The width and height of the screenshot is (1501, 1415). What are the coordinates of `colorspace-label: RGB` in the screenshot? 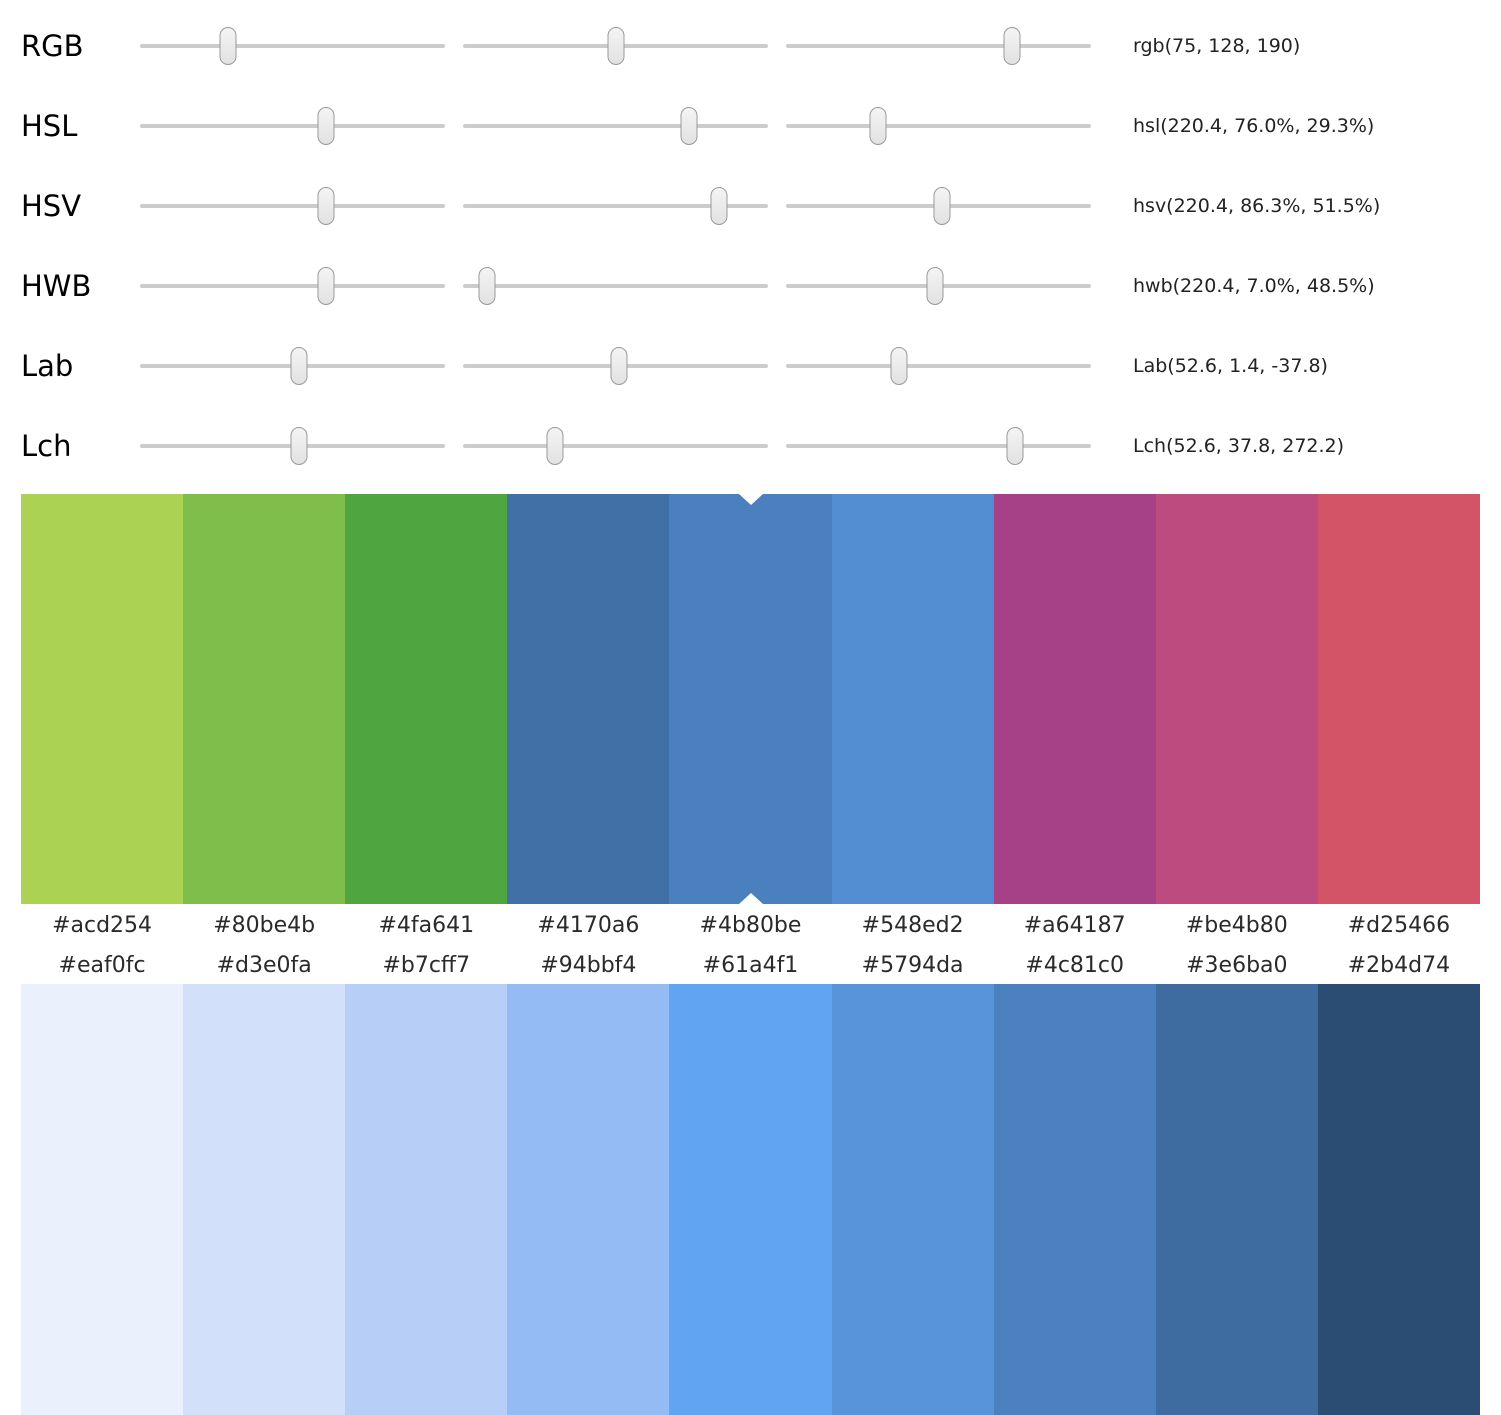 It's located at (52, 46).